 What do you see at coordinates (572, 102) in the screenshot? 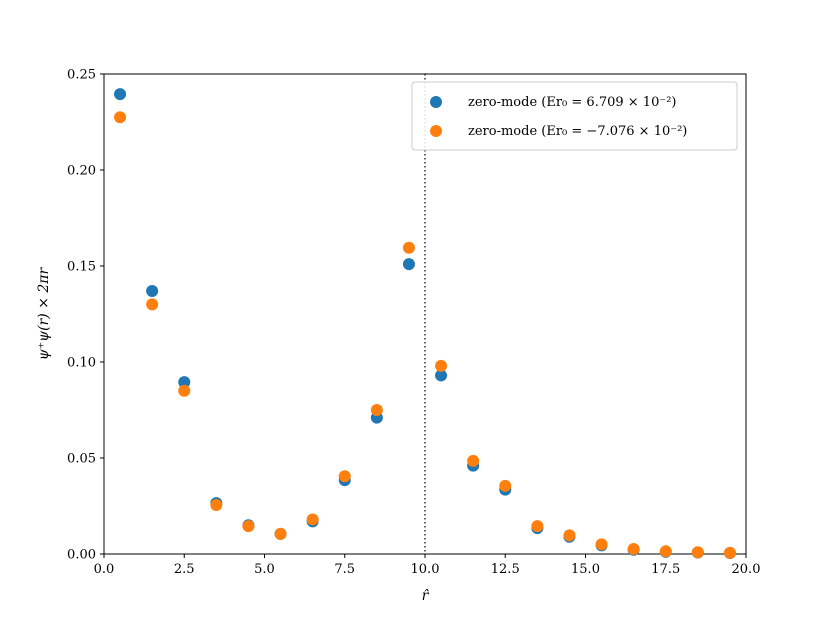
I see `legend-label-series-1: zero-mode (Er₀ = 6.709 × 10⁻²)` at bounding box center [572, 102].